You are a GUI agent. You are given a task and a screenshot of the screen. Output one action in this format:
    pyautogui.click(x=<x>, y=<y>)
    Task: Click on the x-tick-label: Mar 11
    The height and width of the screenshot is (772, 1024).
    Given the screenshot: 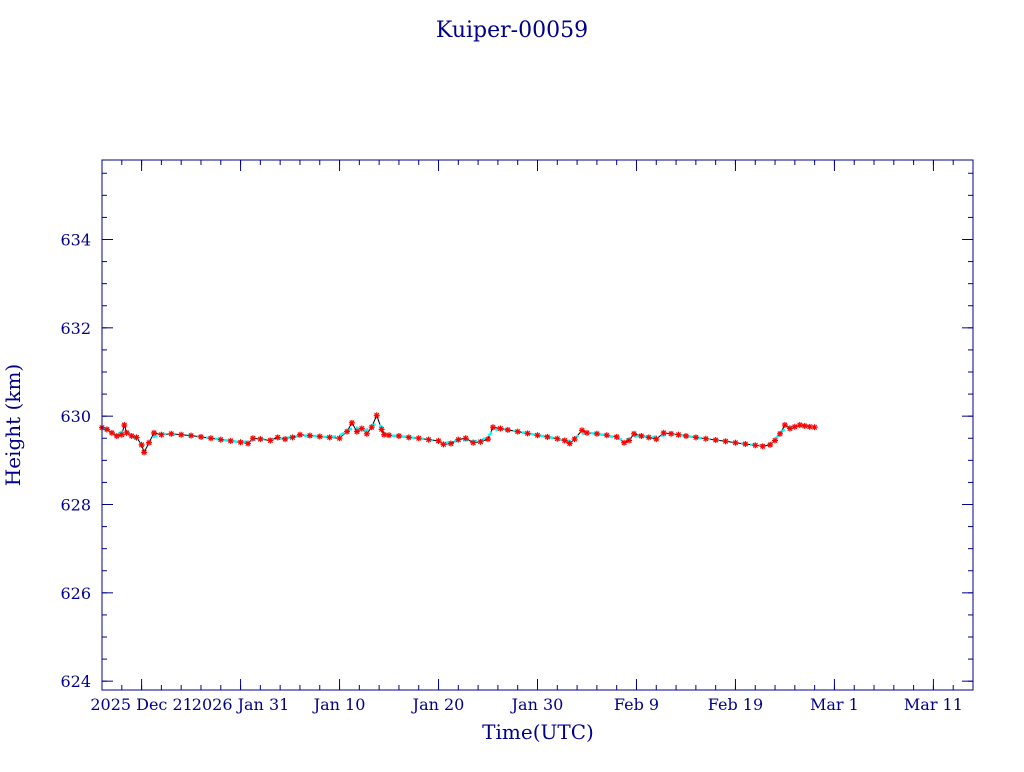 What is the action you would take?
    pyautogui.click(x=933, y=704)
    